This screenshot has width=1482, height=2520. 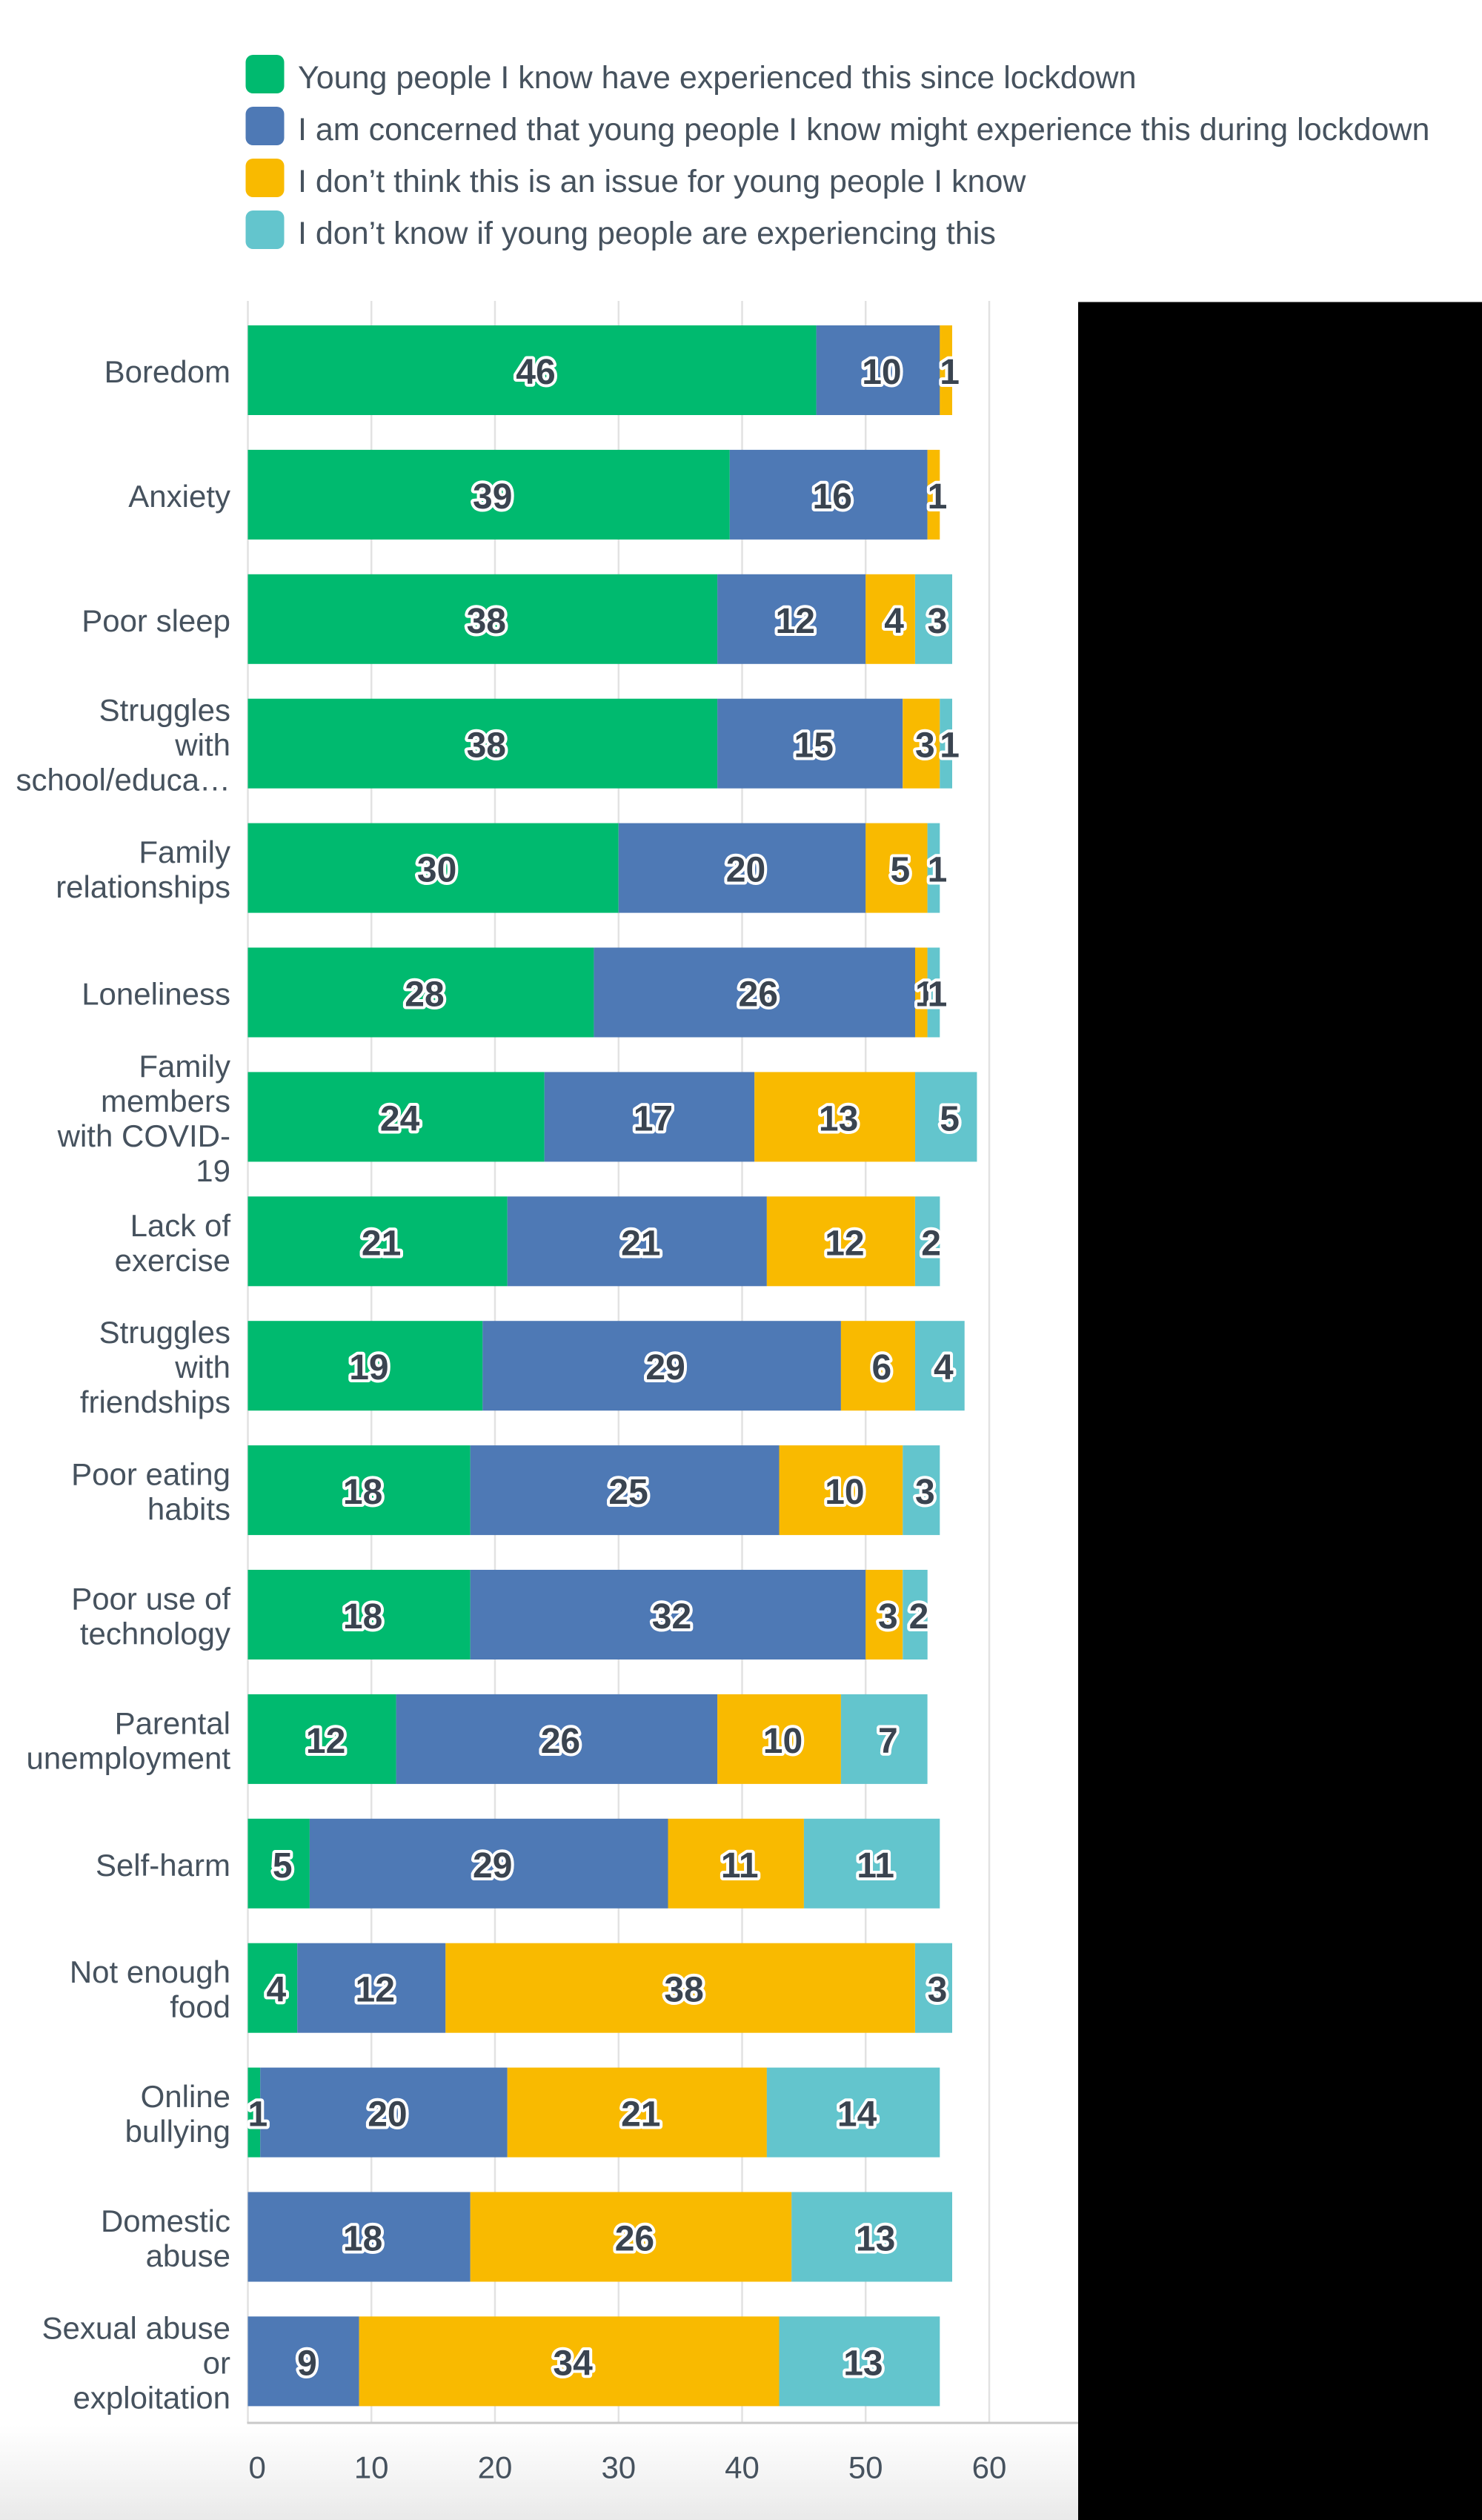 What do you see at coordinates (188, 1510) in the screenshot?
I see `svg-text: habits` at bounding box center [188, 1510].